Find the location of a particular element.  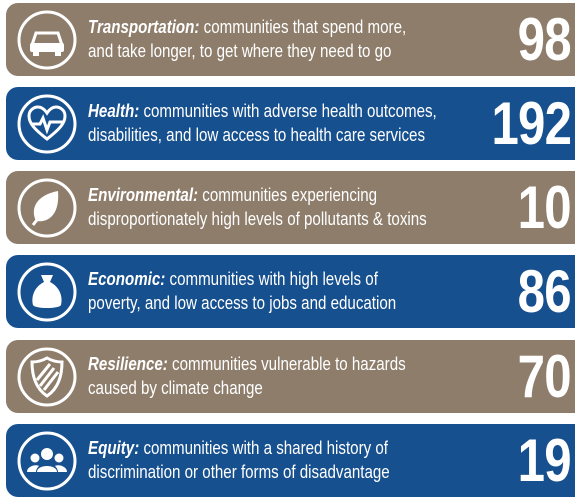

line: caused by climate change is located at coordinates (175, 388).